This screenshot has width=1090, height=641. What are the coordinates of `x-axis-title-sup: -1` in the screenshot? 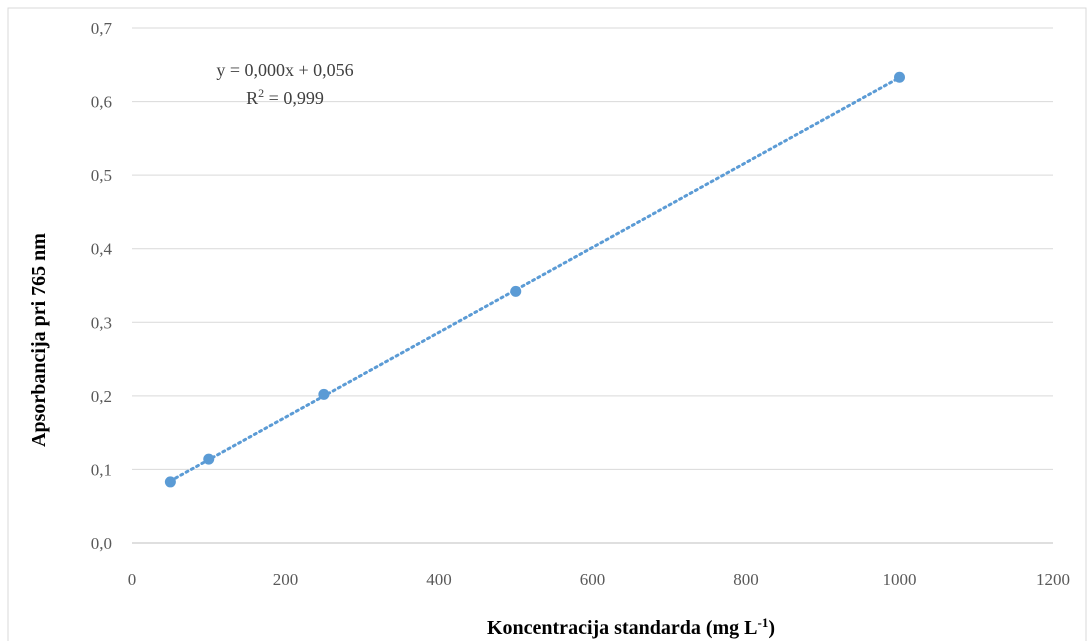 It's located at (763, 622).